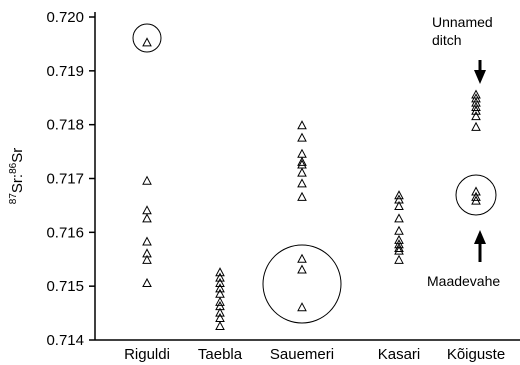 Image resolution: width=520 pixels, height=365 pixels. I want to click on y-label-sr2: Sr, so click(17, 155).